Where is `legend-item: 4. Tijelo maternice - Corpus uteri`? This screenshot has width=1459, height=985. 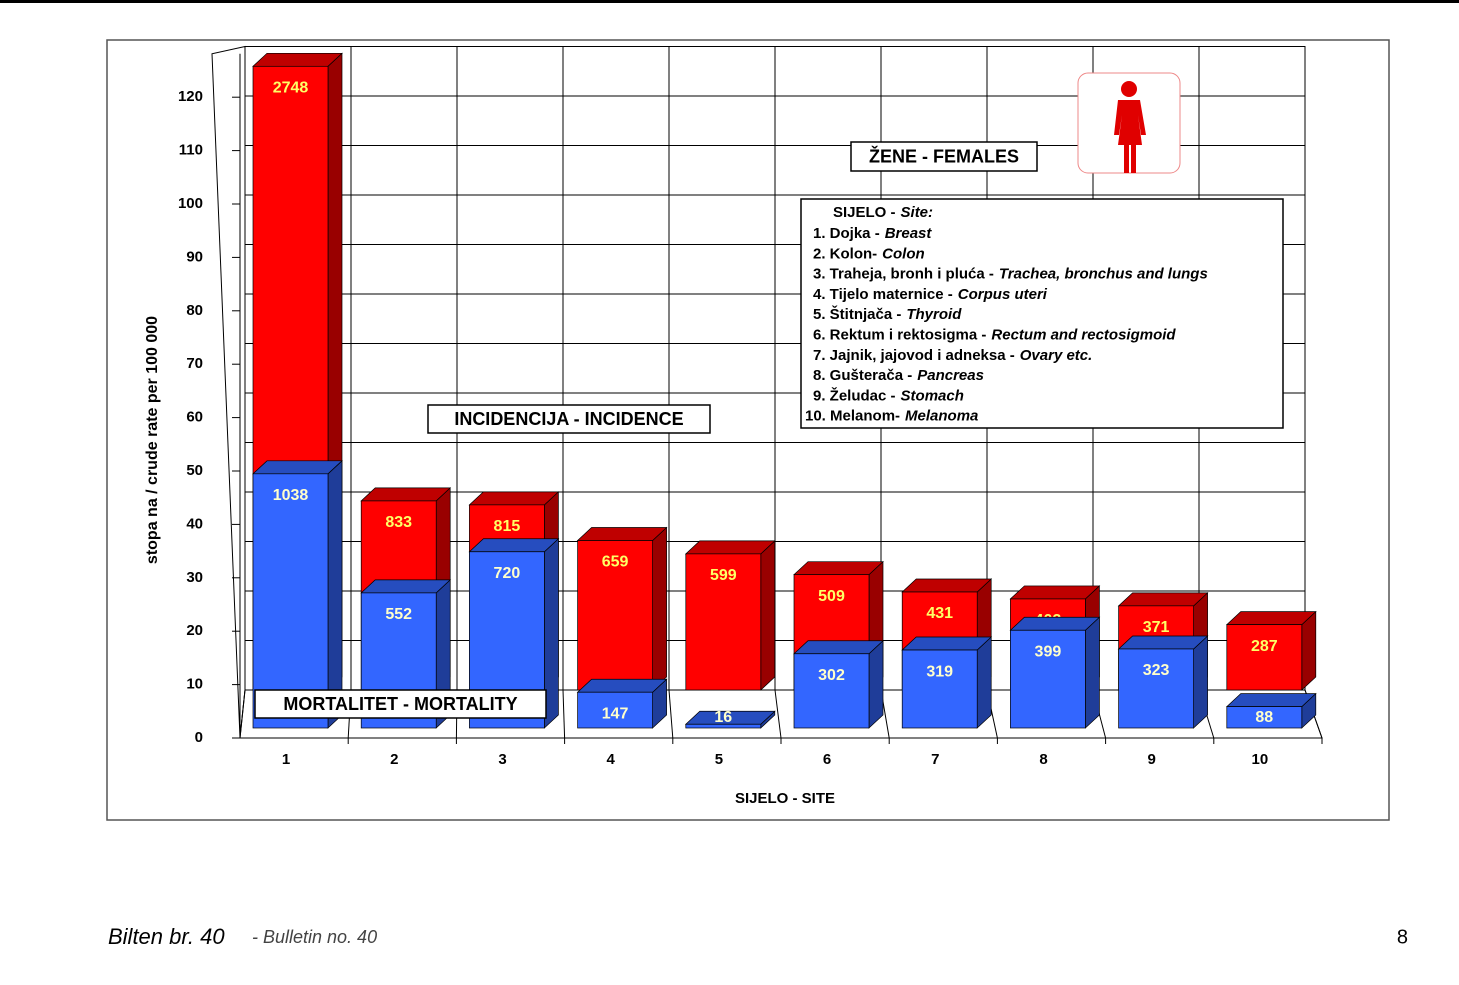 legend-item: 4. Tijelo maternice - Corpus uteri is located at coordinates (930, 294).